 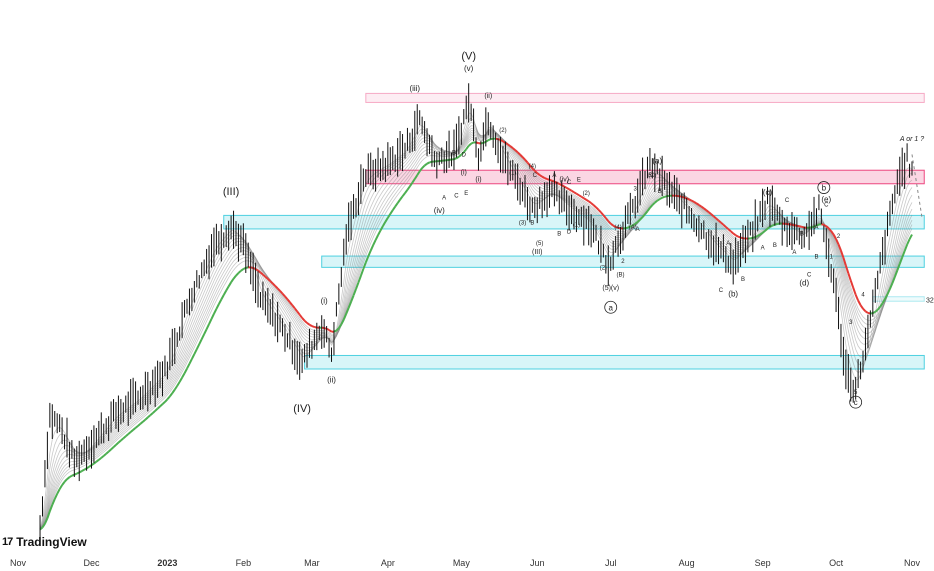 I want to click on x-tick-label: Aug, so click(x=687, y=563).